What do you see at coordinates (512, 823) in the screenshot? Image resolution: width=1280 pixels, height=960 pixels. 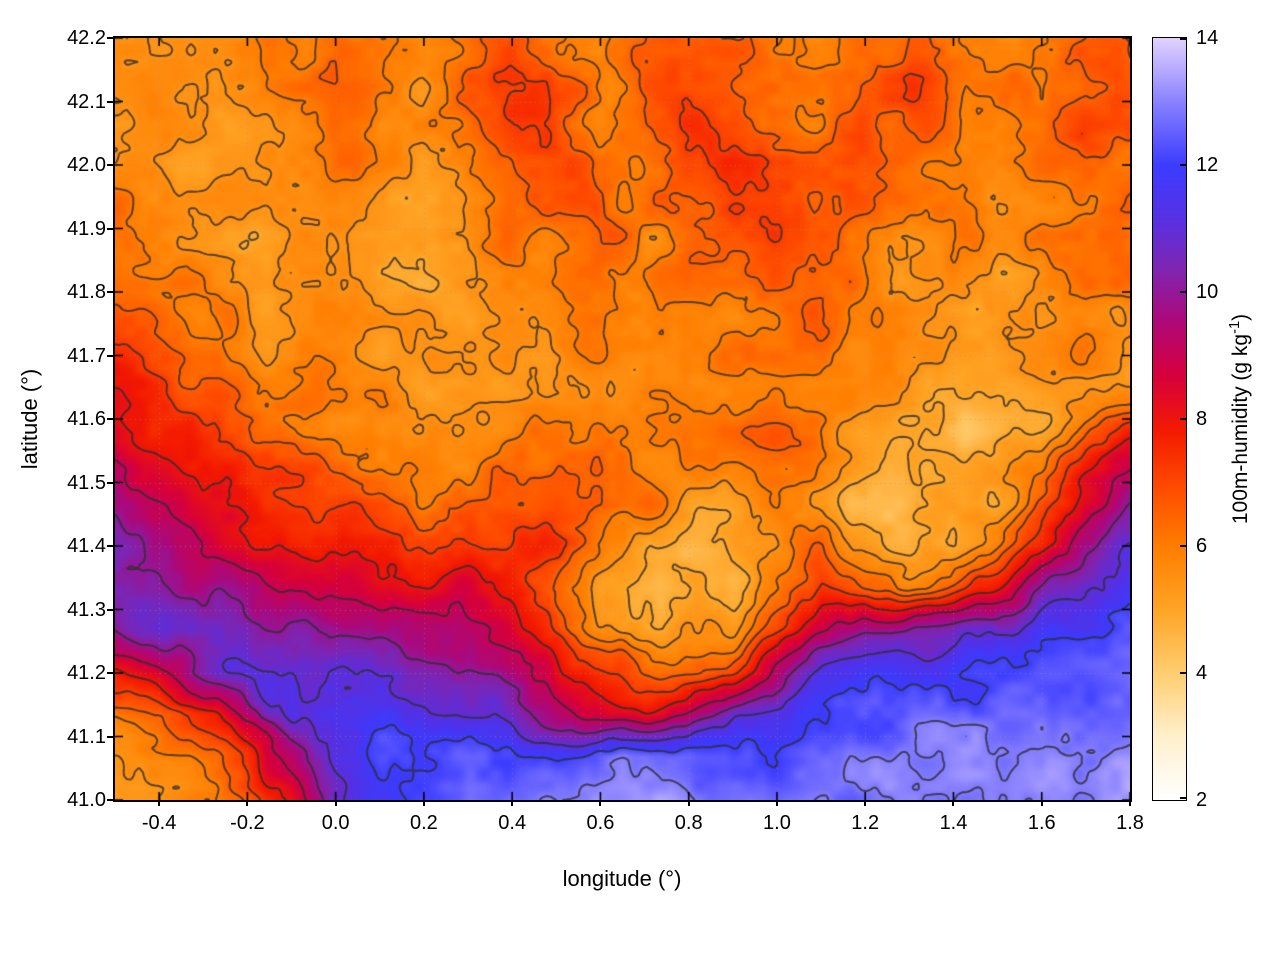 I see `x-tick-label: 0.4` at bounding box center [512, 823].